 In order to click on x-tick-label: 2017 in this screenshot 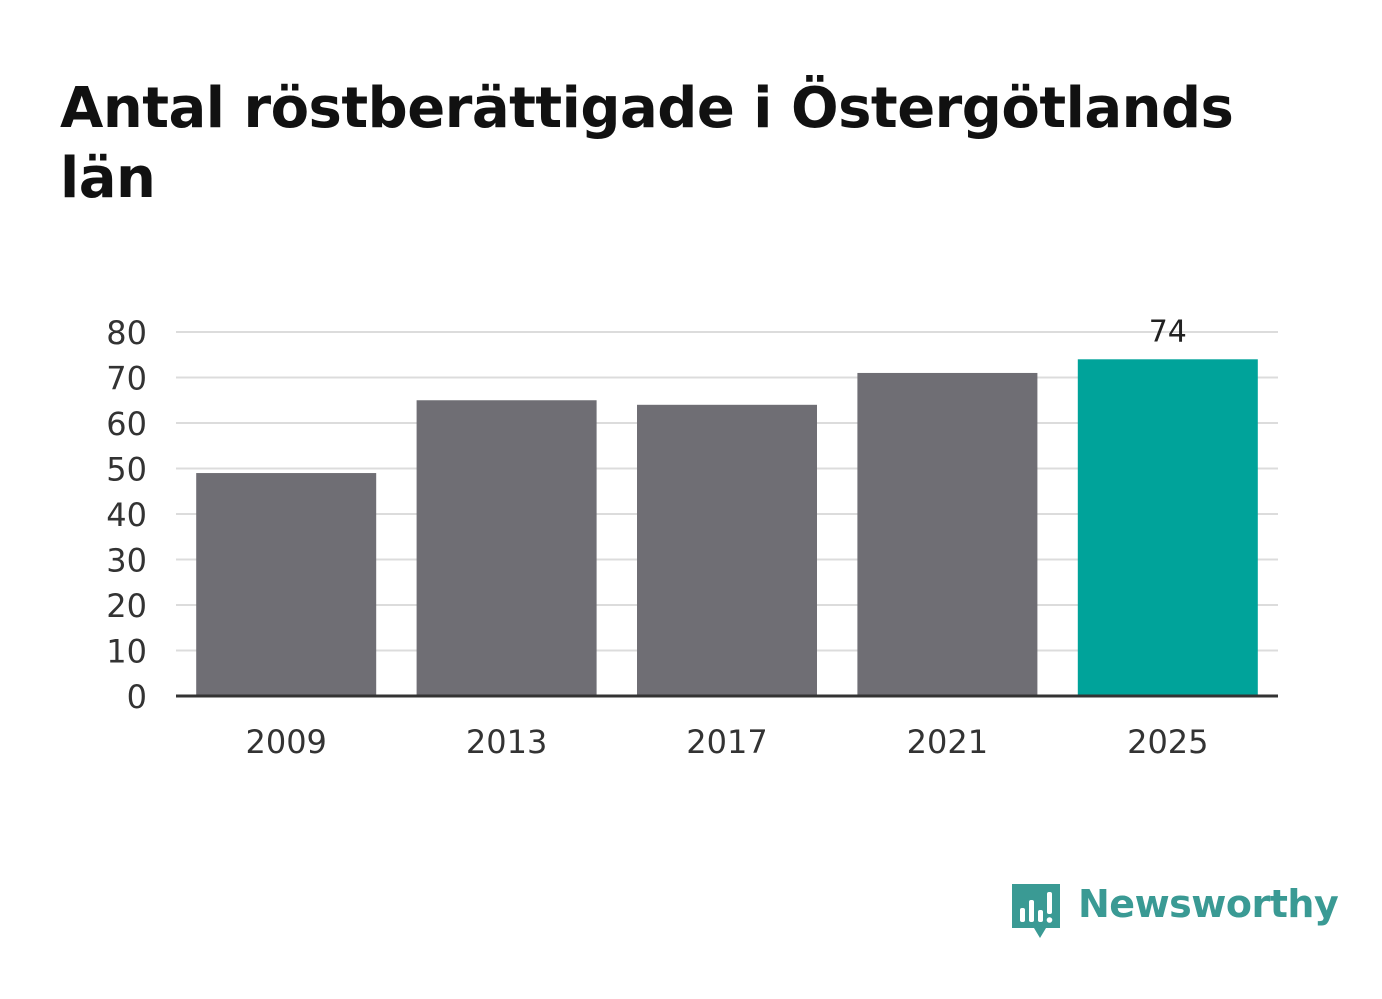, I will do `click(726, 742)`.